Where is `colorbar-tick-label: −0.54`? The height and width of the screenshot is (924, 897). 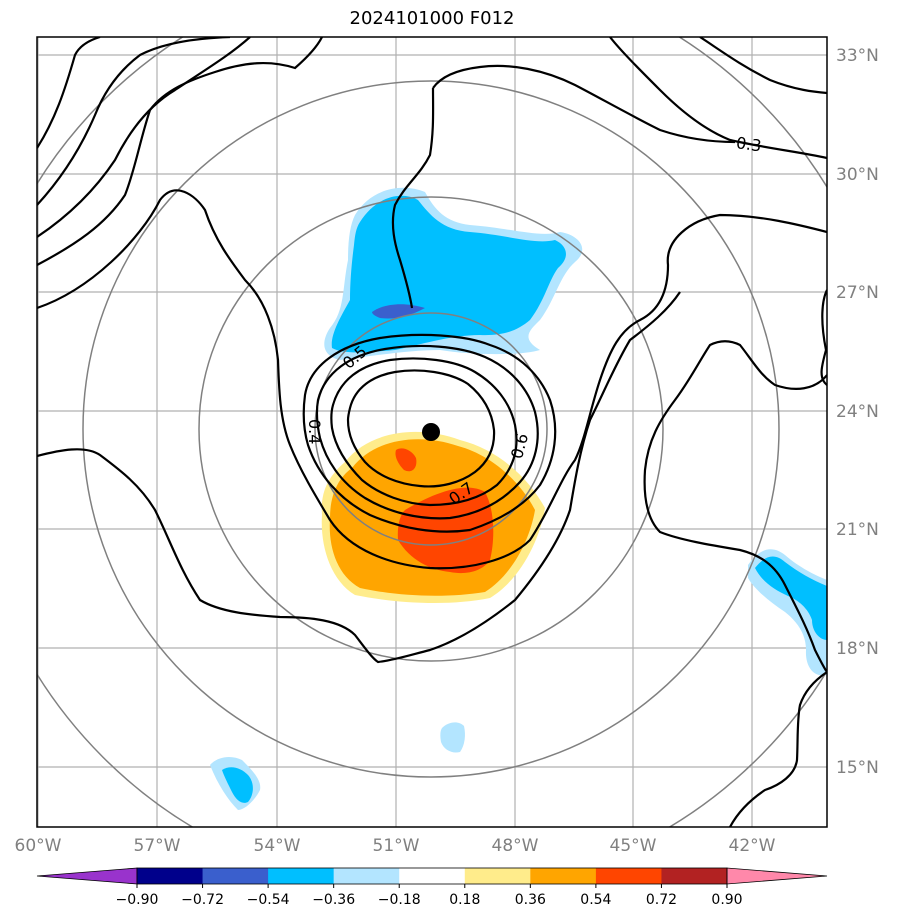
colorbar-tick-label: −0.54 is located at coordinates (268, 900).